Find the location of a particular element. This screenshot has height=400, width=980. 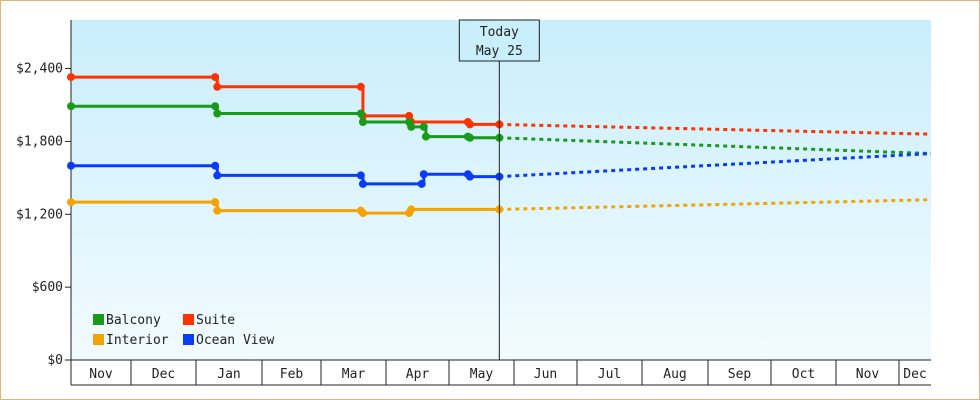

today-date: May 25 is located at coordinates (499, 51).